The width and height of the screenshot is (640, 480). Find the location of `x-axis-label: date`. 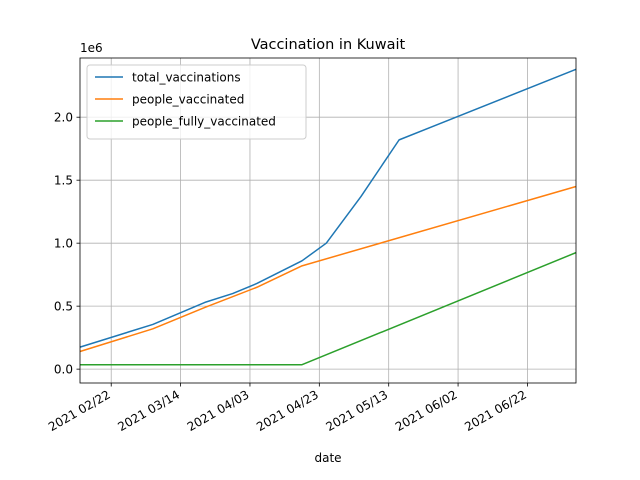

x-axis-label: date is located at coordinates (327, 458).